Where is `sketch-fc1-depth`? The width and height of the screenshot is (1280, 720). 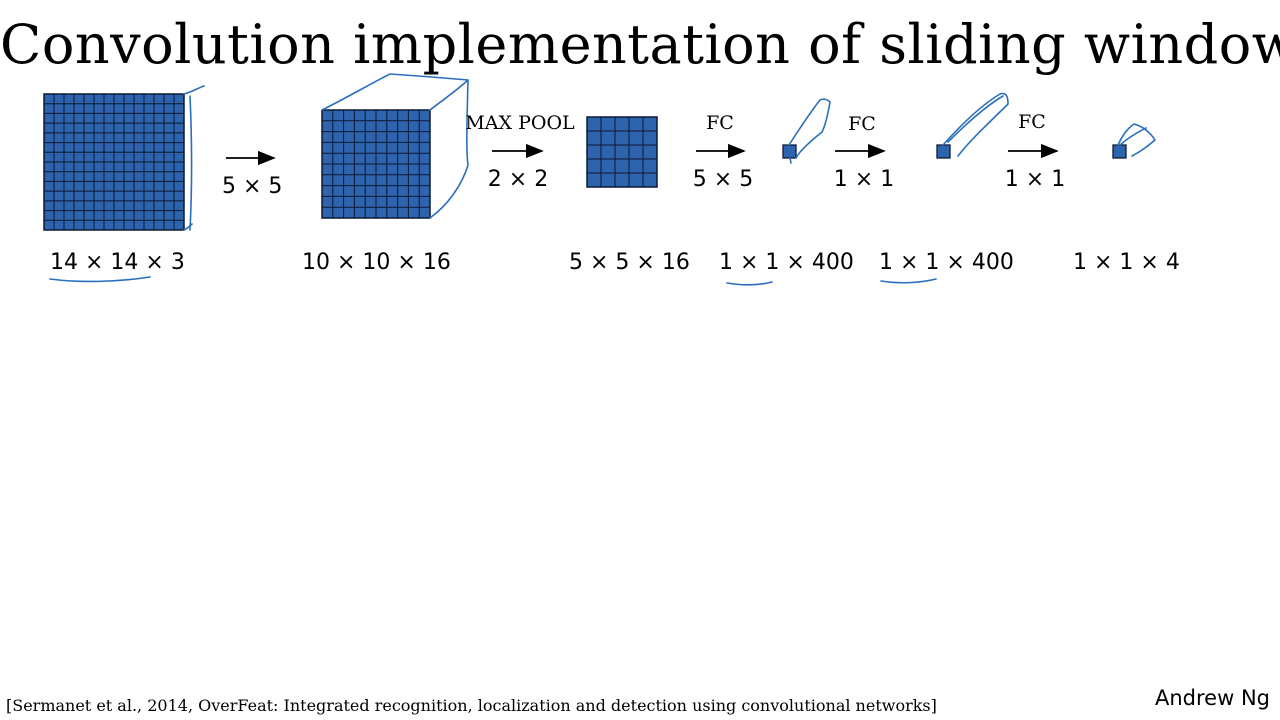
sketch-fc1-depth is located at coordinates (809, 131).